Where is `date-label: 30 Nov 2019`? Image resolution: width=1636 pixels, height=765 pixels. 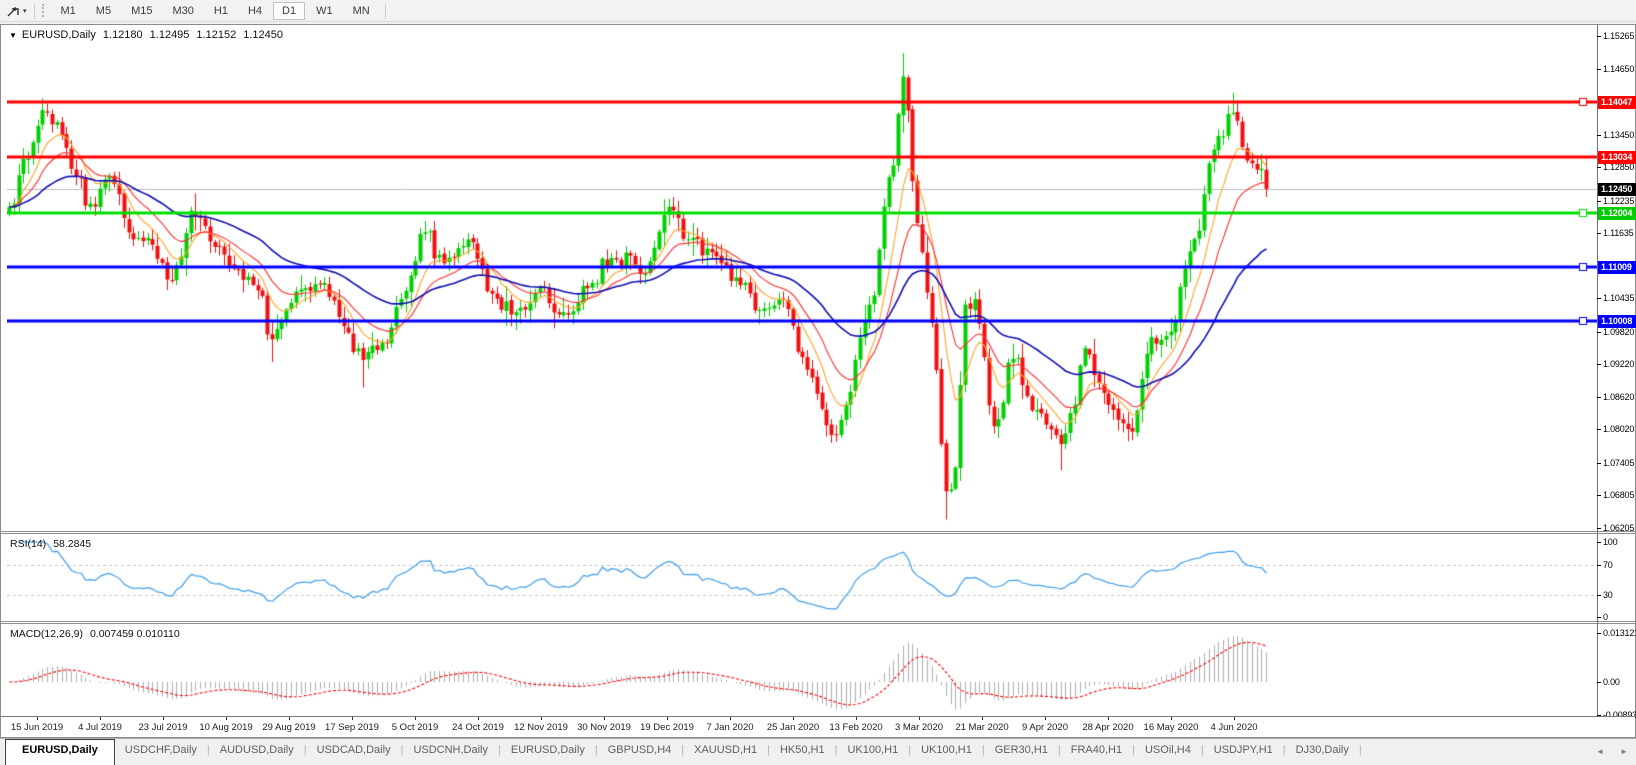 date-label: 30 Nov 2019 is located at coordinates (604, 727).